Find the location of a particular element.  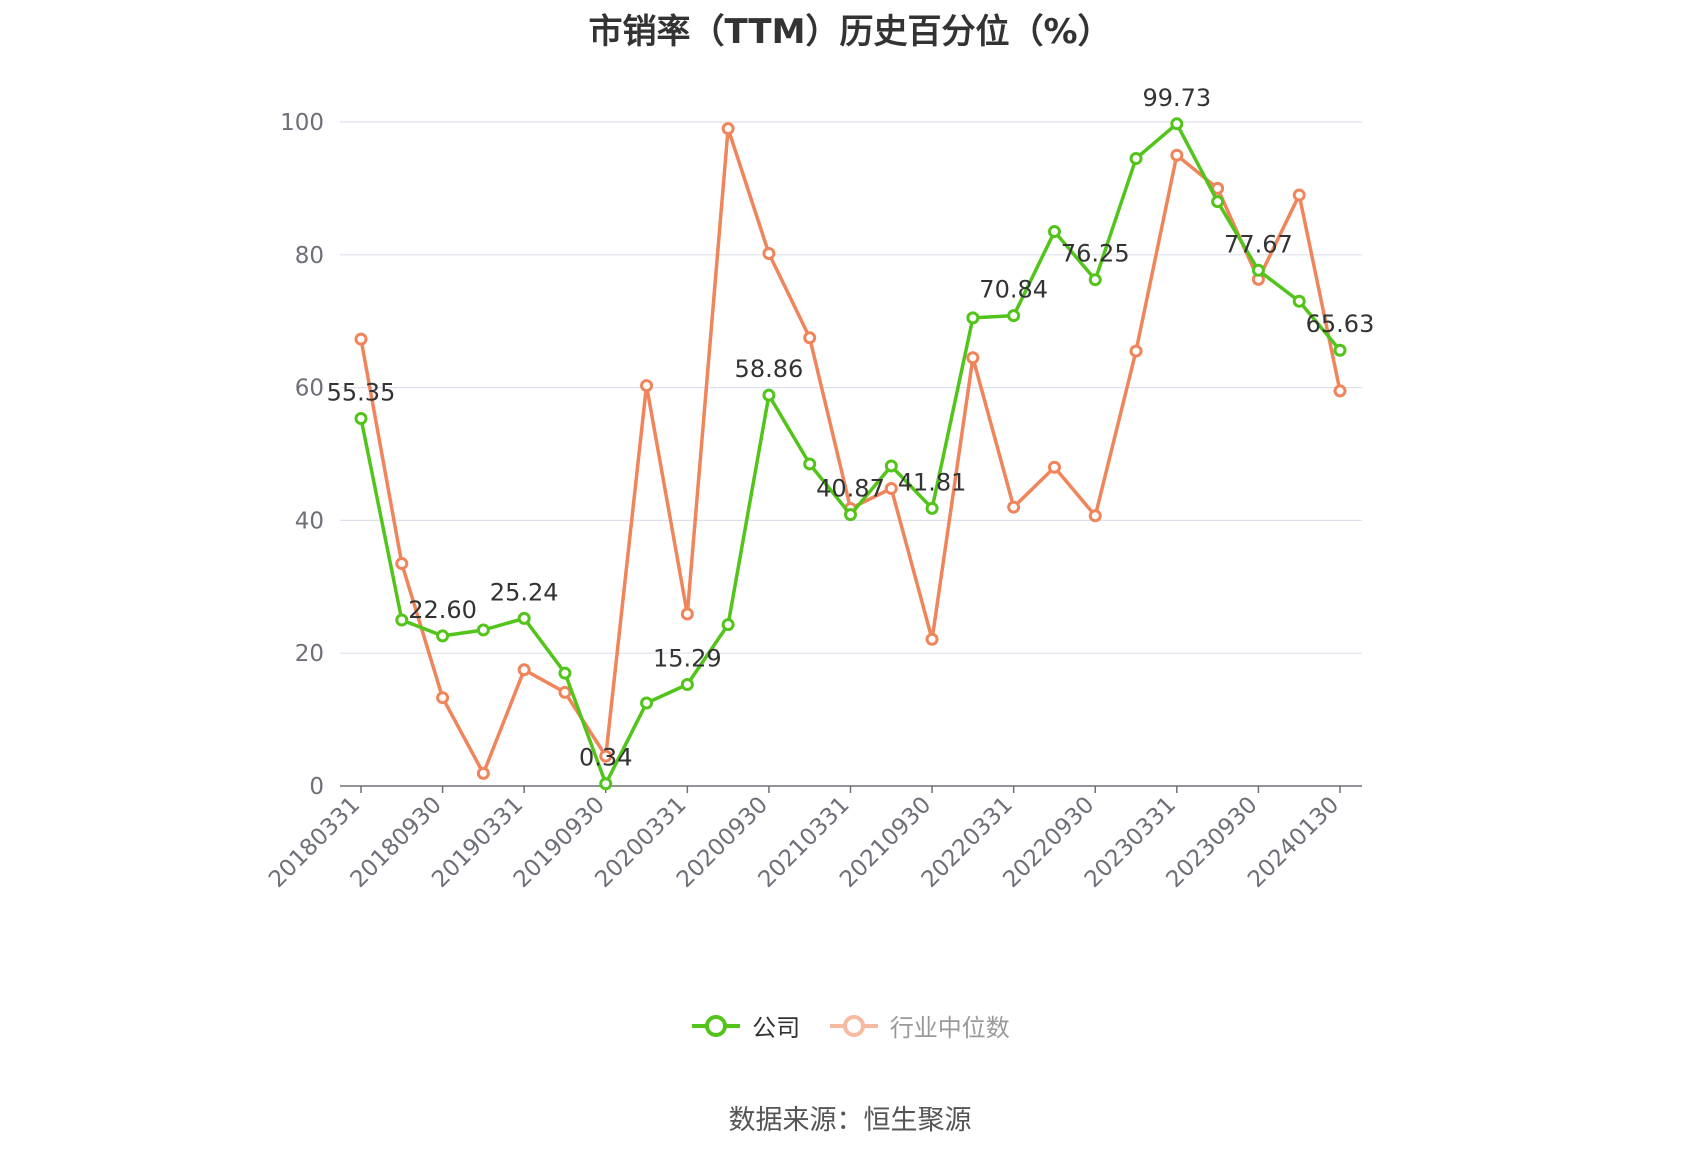

company-data-label: 40.87 is located at coordinates (850, 489).